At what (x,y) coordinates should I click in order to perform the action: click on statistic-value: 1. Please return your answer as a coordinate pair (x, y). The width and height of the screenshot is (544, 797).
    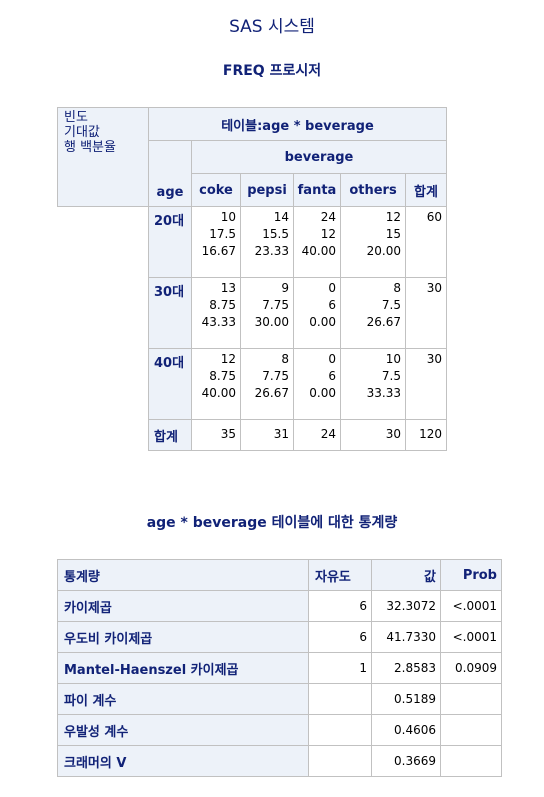
    Looking at the image, I should click on (340, 668).